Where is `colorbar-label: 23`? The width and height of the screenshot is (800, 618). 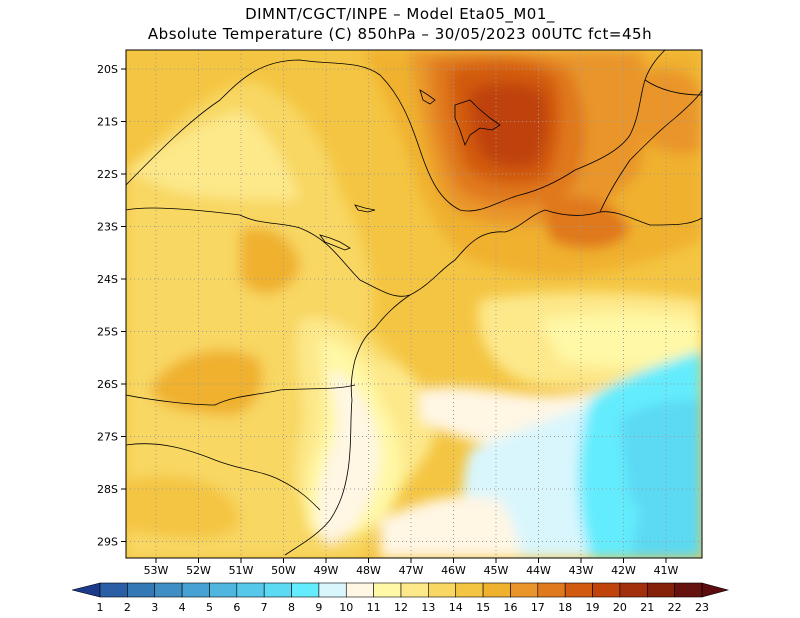 colorbar-label: 23 is located at coordinates (702, 607).